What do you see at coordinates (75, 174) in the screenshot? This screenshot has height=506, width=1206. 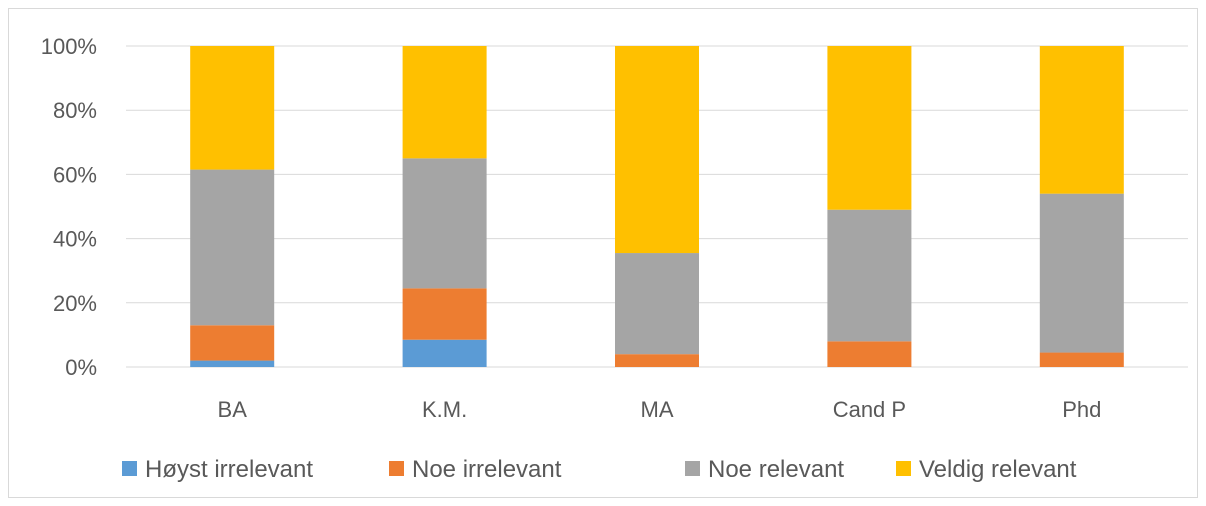 I see `y-tick-label: 60%` at bounding box center [75, 174].